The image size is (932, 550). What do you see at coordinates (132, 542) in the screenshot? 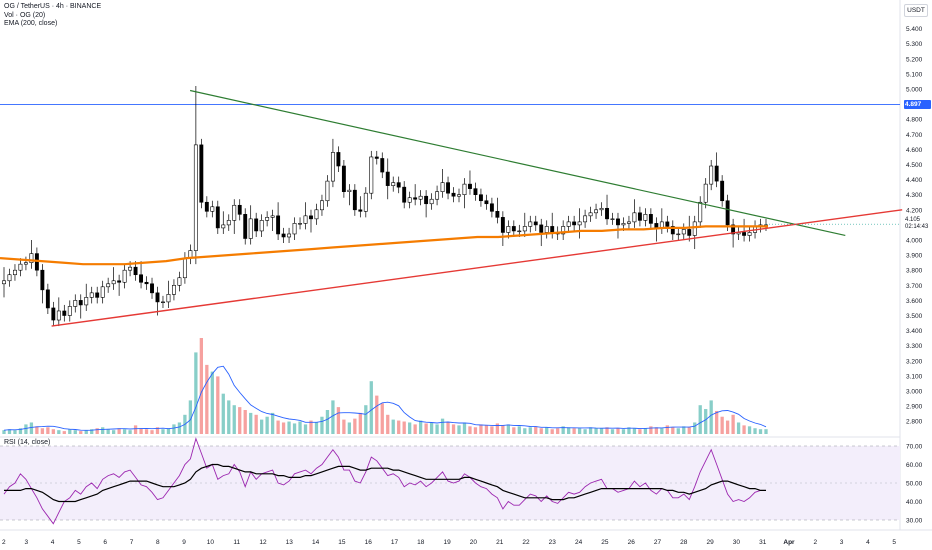
I see `time-tick-label: 7` at bounding box center [132, 542].